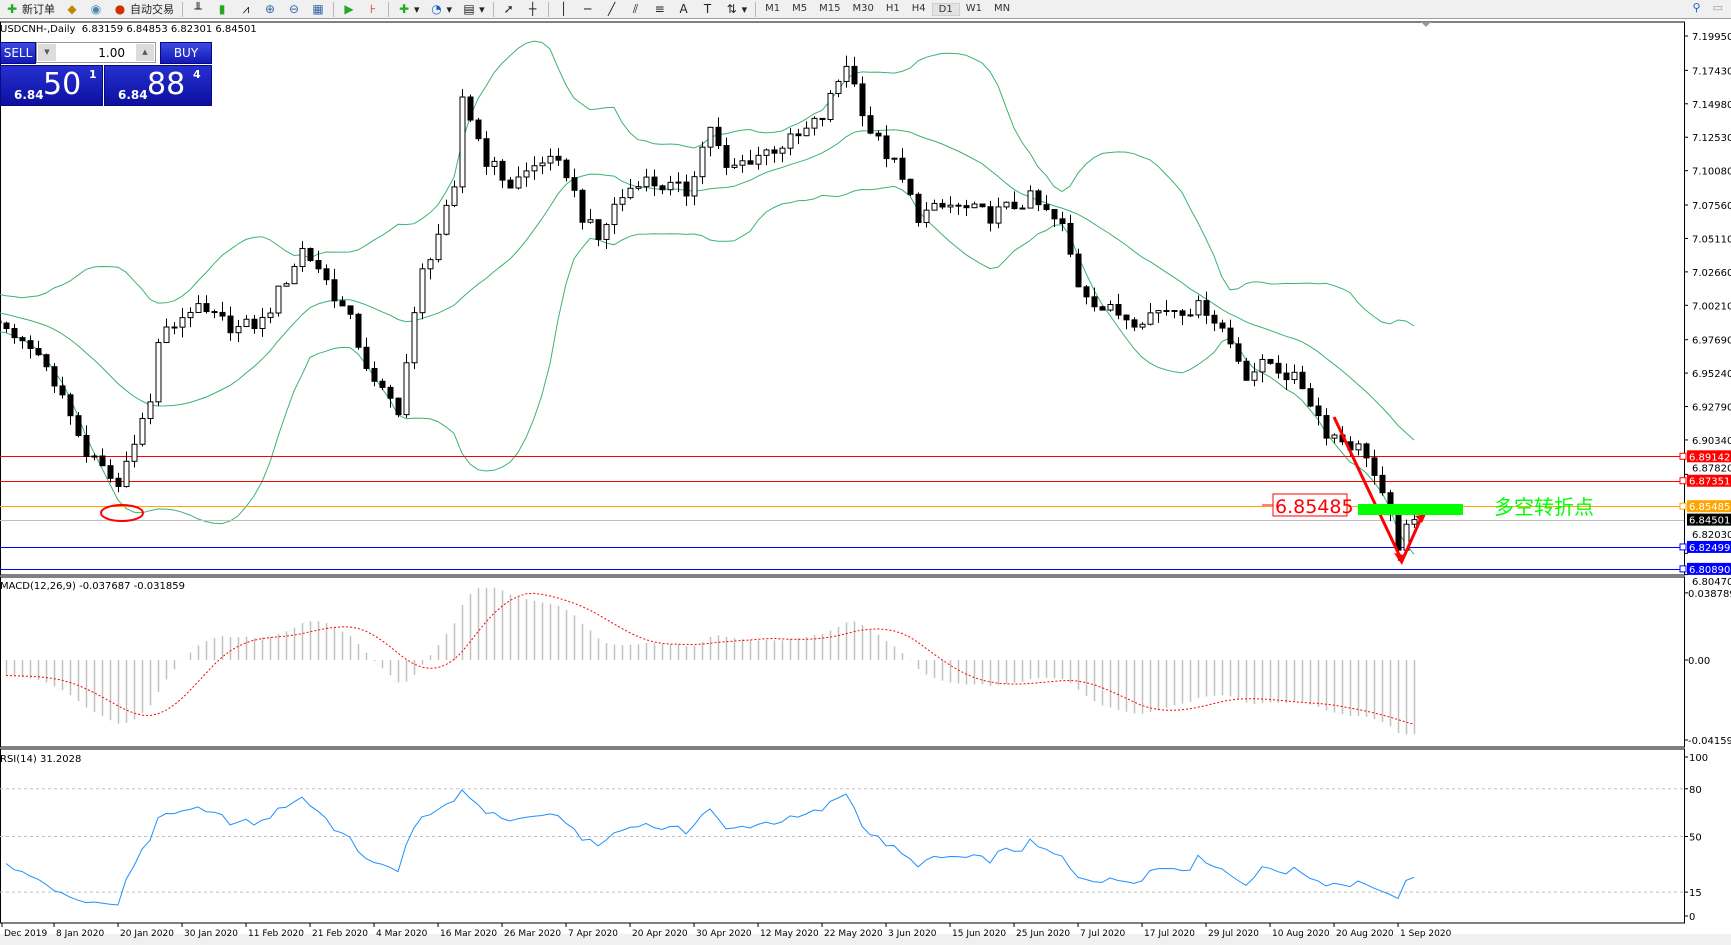  I want to click on timeframe-m1: M1, so click(773, 8).